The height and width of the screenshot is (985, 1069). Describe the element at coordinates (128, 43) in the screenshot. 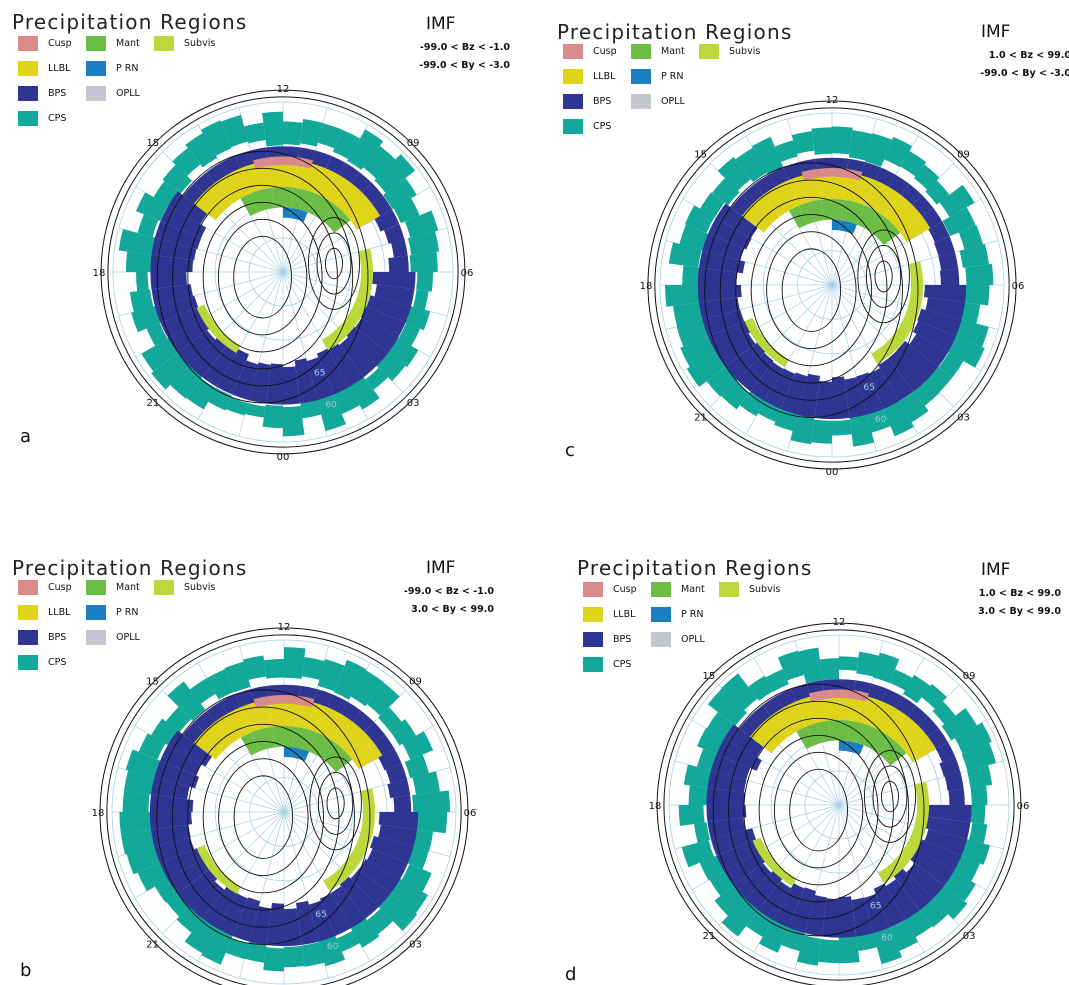

I see `legend-label: Mant` at that location.